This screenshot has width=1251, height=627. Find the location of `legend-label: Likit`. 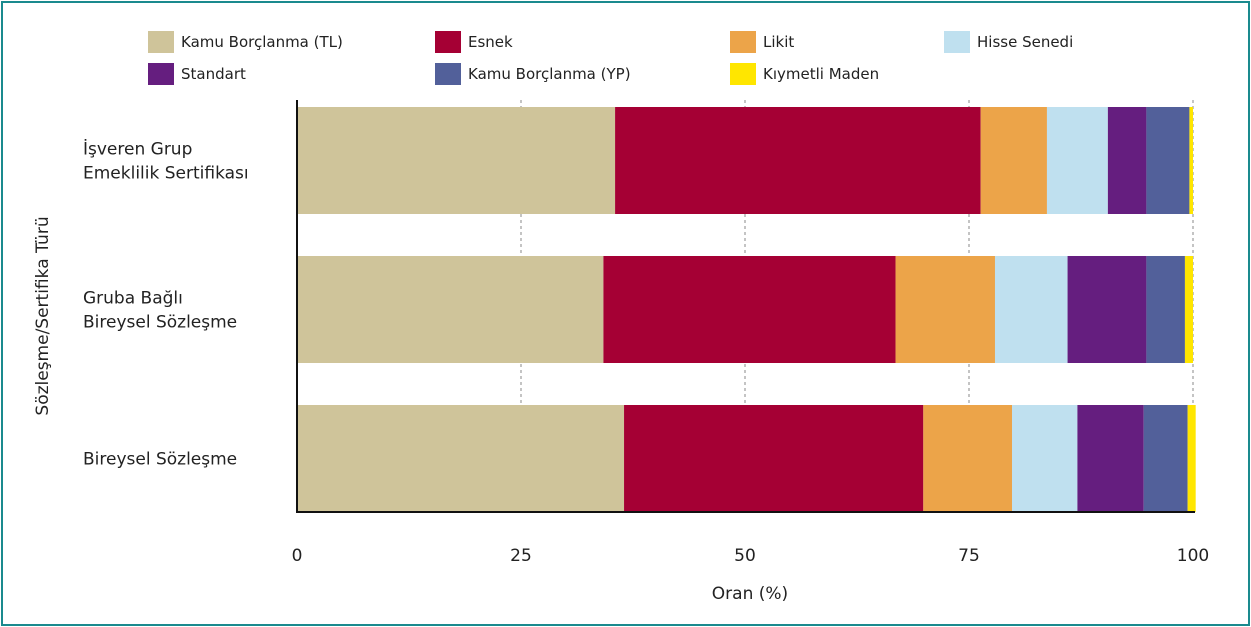

legend-label: Likit is located at coordinates (778, 42).